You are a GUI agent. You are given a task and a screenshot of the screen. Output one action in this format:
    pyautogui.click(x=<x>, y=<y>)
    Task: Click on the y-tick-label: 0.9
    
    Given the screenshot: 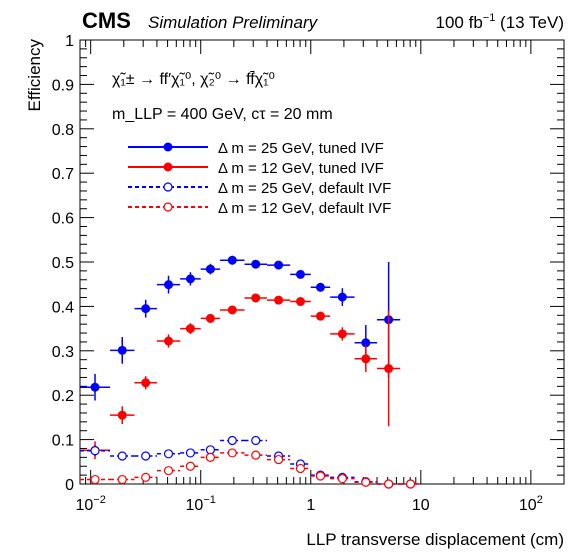 What is the action you would take?
    pyautogui.click(x=63, y=85)
    